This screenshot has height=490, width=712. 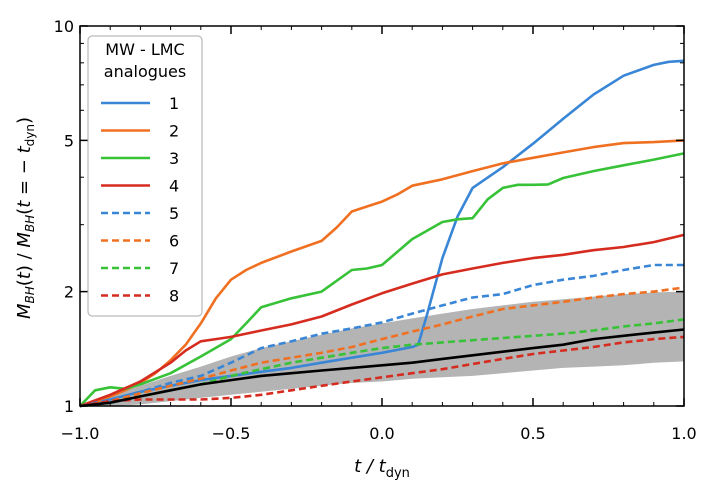 What do you see at coordinates (398, 473) in the screenshot?
I see `x-axis-label-sub: dyn` at bounding box center [398, 473].